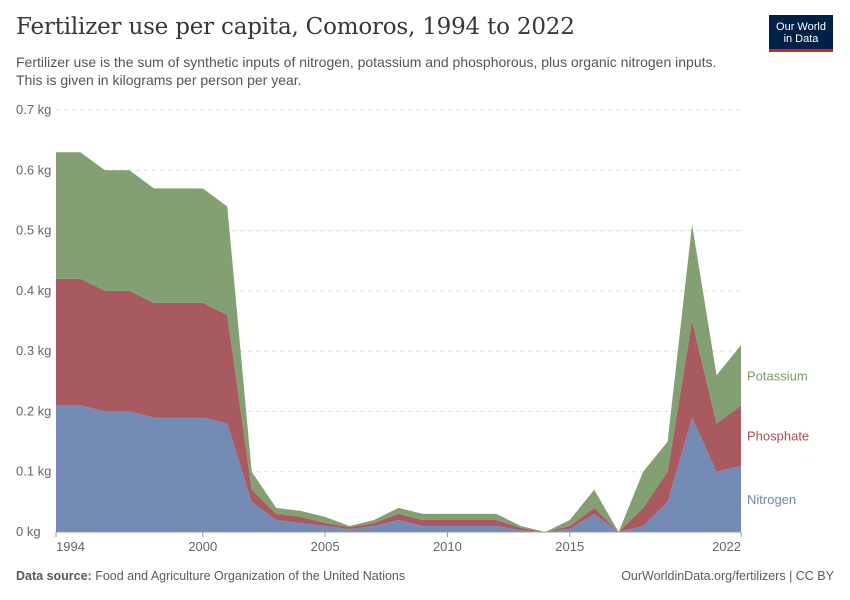 This screenshot has height=600, width=850. I want to click on y-tick-label: 0.5 kg, so click(33, 230).